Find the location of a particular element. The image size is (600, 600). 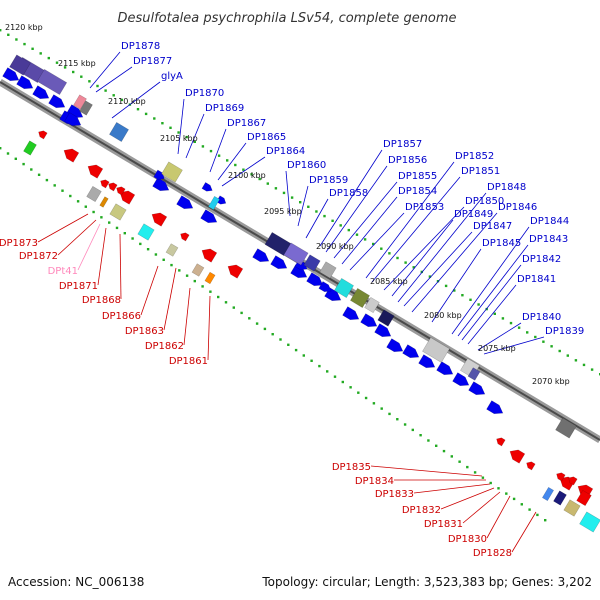

gene-label-reverse: DP1861 is located at coordinates (188, 361).